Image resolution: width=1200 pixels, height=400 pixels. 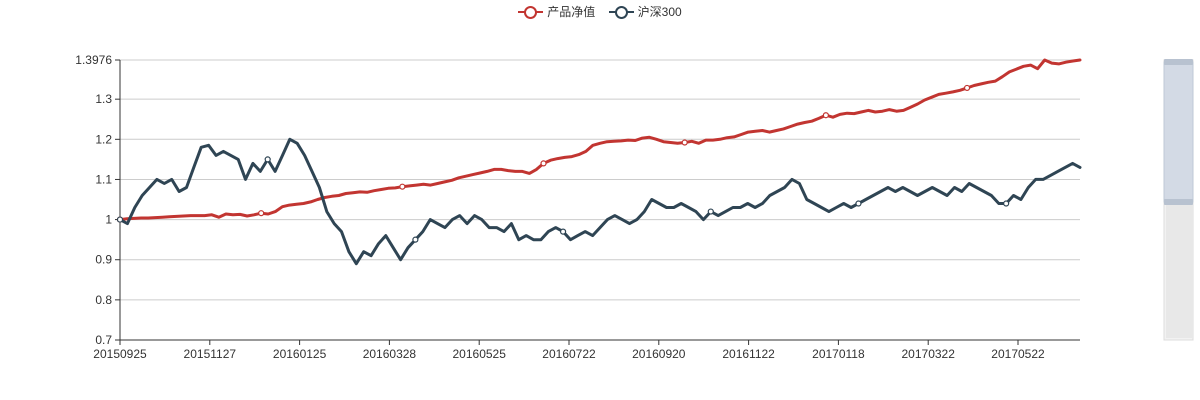 What do you see at coordinates (93, 60) in the screenshot?
I see `y-tick-label: 1.3976` at bounding box center [93, 60].